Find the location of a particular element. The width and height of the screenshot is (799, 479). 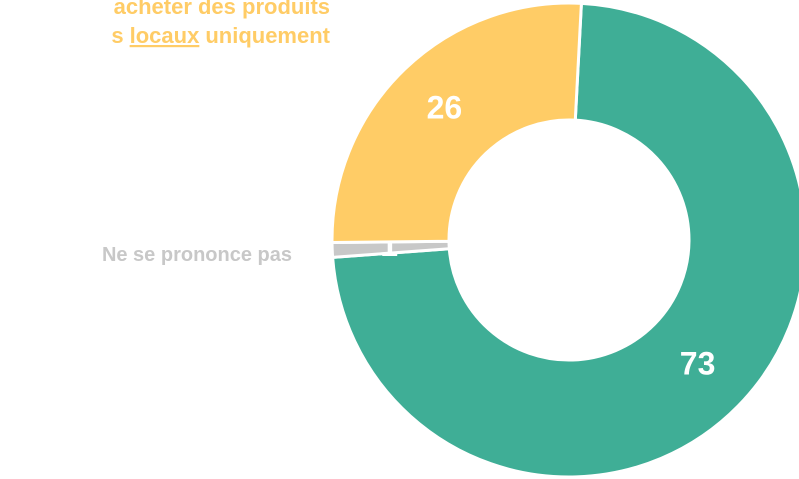

value-label: 26 is located at coordinates (445, 108).